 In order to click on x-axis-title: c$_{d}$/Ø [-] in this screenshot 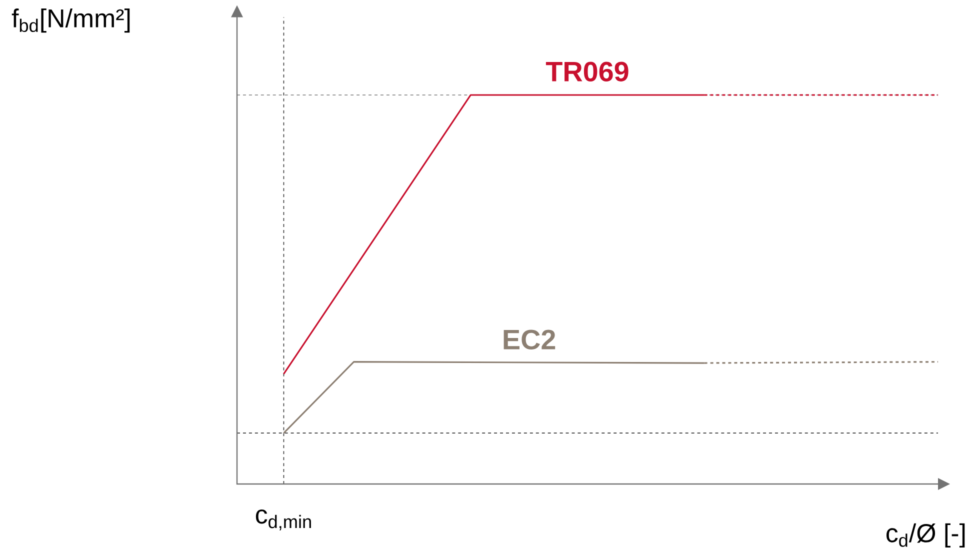, I will do `click(925, 535)`.